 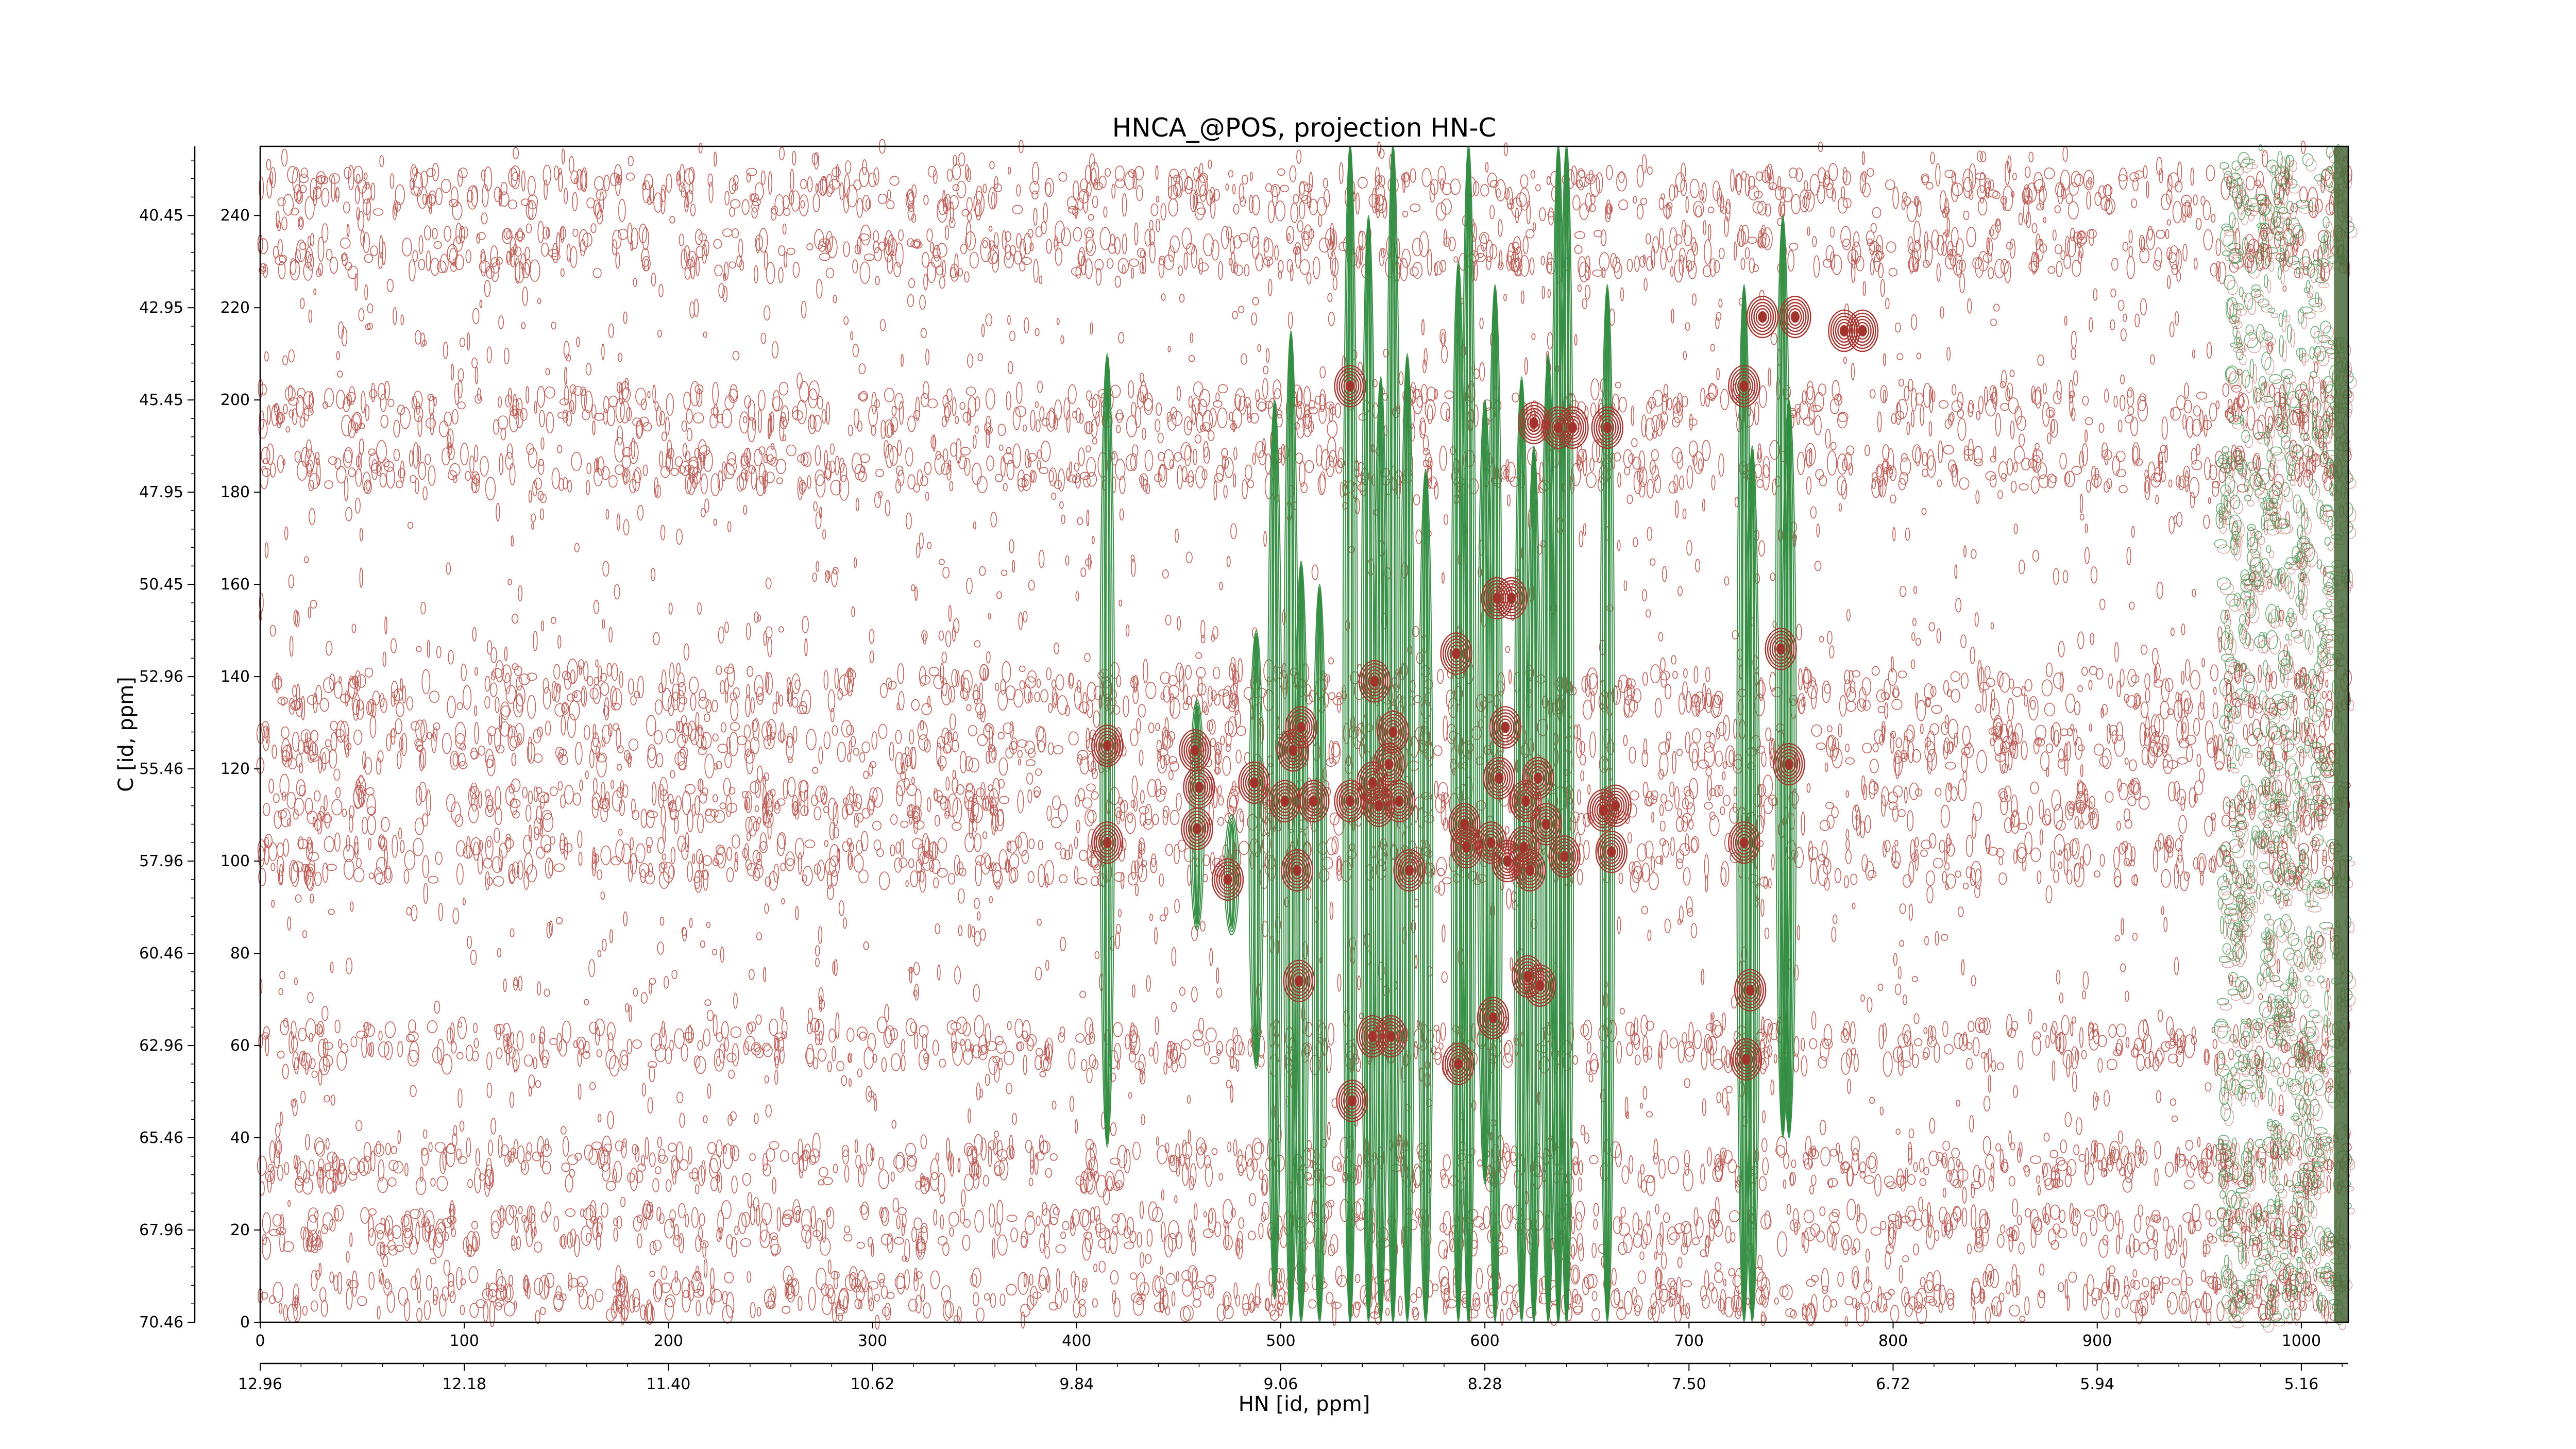 What do you see at coordinates (235, 492) in the screenshot?
I see `y-tick-label: 180` at bounding box center [235, 492].